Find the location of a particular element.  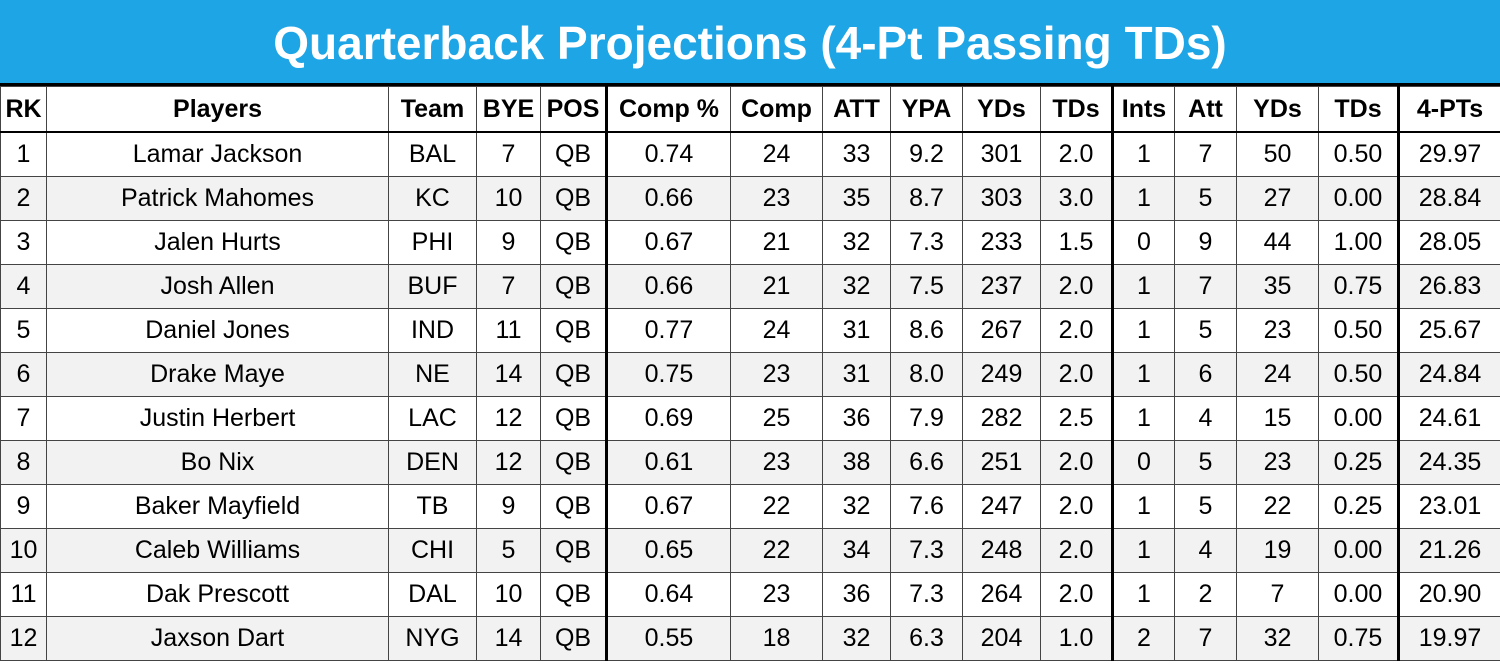

column-header: Comp % is located at coordinates (668, 109).